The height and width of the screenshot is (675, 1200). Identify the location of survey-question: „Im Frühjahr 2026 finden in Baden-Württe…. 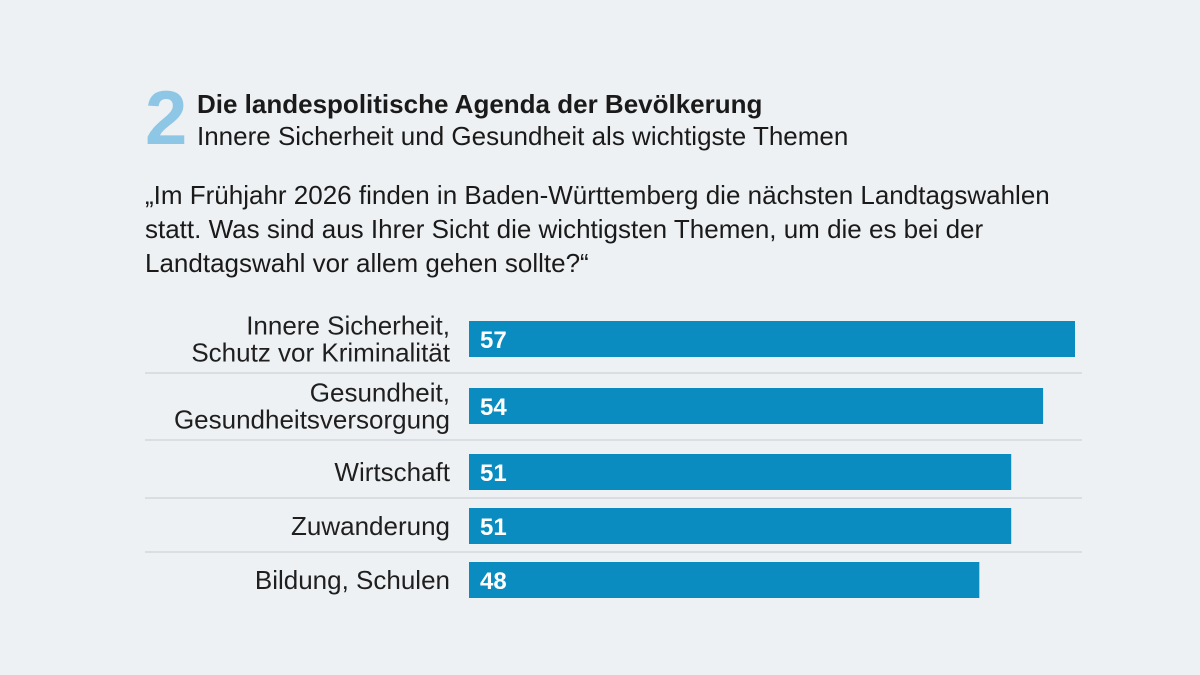
(597, 229).